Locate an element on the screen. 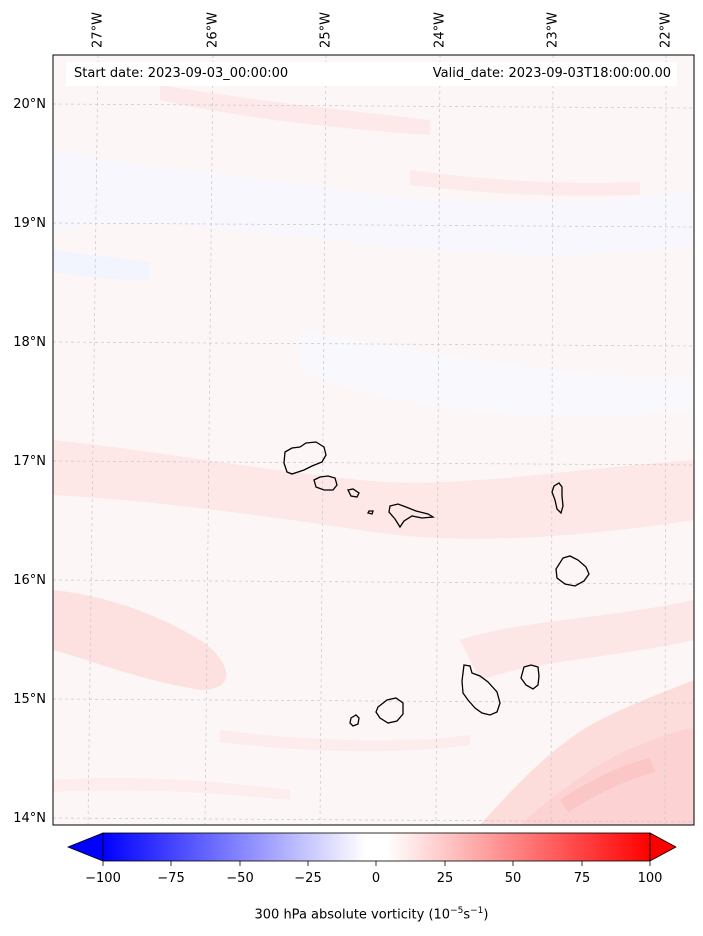  longitude-label: 25°W is located at coordinates (326, 30).